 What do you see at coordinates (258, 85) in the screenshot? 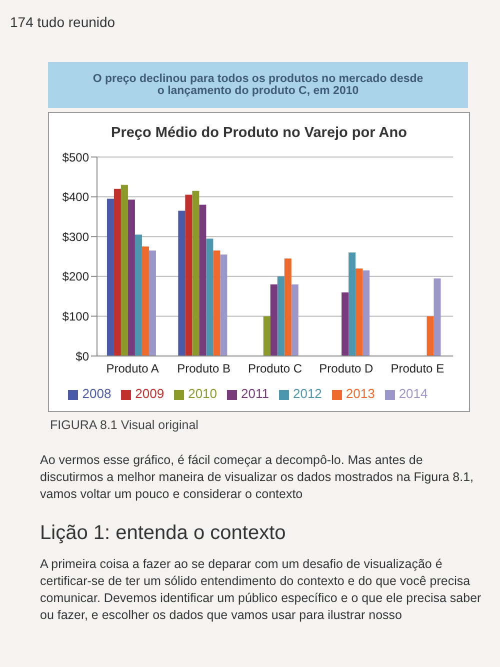
I see `chart-subtitle: O preço declinou para todos os produtos no mercado desde o lançamento do produto C, em 2010` at bounding box center [258, 85].